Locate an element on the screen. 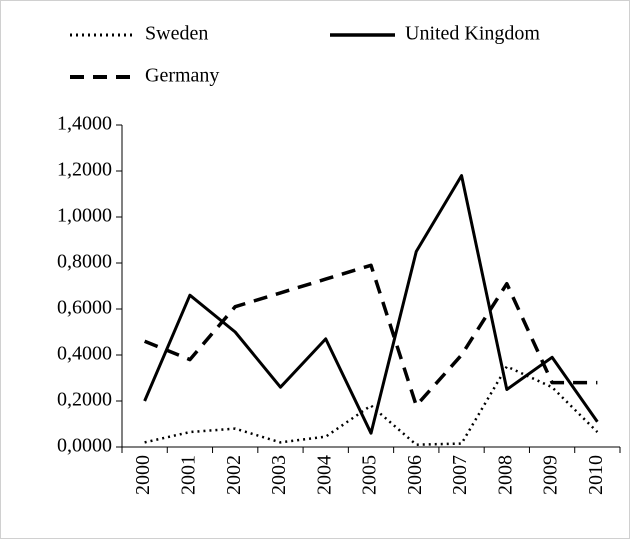  x-tick-label: 2003 is located at coordinates (279, 475).